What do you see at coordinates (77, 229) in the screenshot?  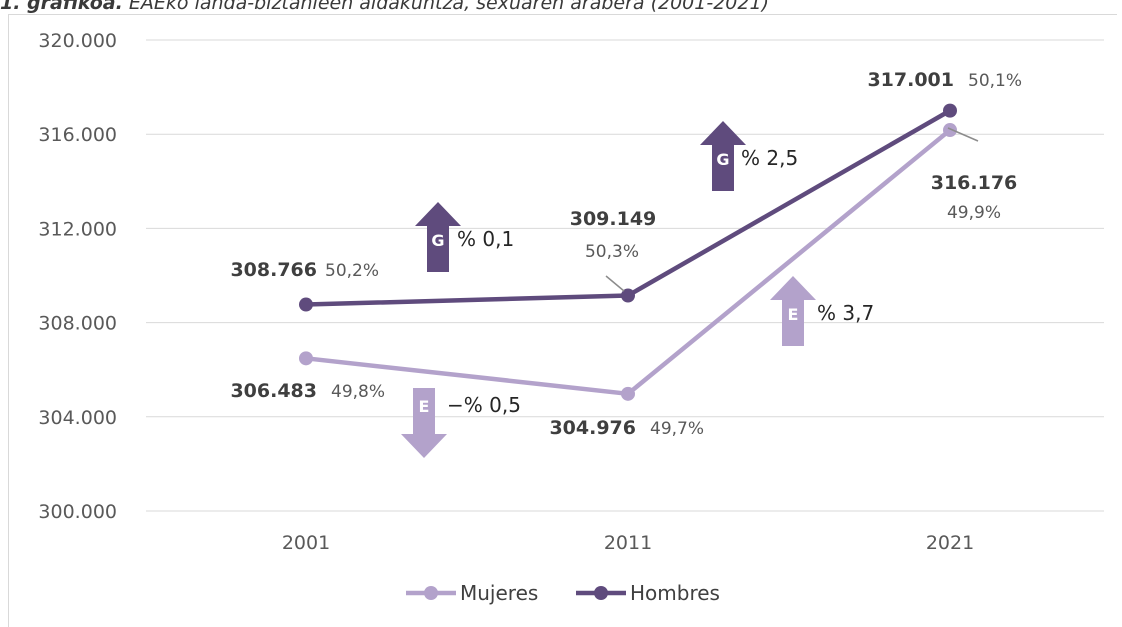 I see `y-tick-label: 312.000` at bounding box center [77, 229].